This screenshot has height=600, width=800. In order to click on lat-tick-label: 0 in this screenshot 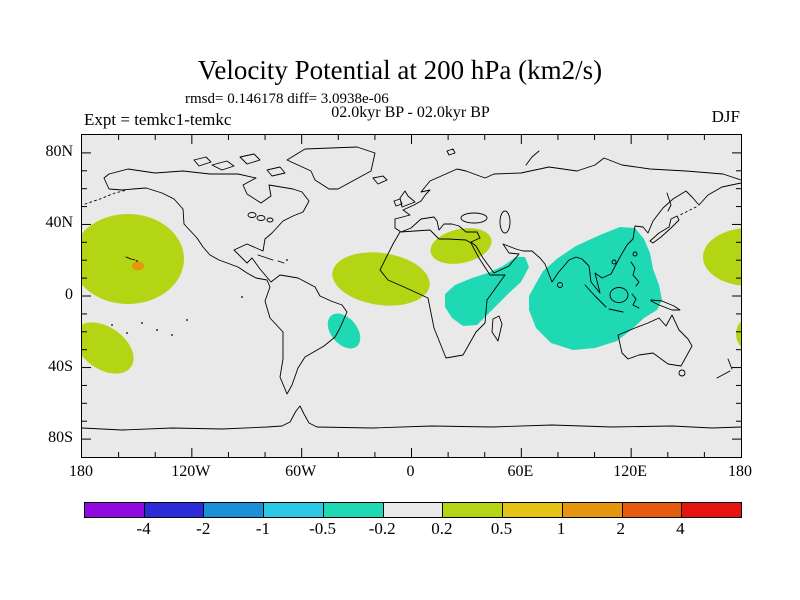, I will do `click(69, 294)`.